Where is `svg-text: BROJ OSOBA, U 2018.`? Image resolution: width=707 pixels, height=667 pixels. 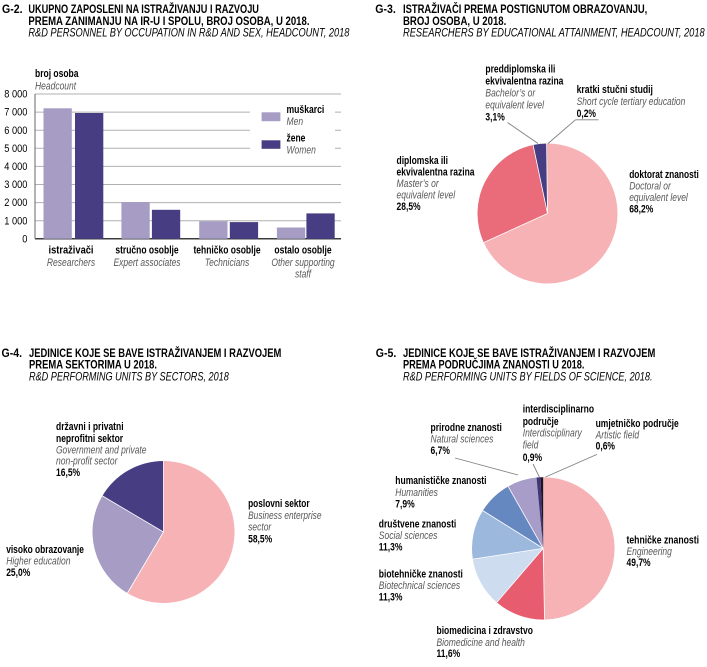 svg-text: BROJ OSOBA, U 2018. is located at coordinates (454, 21).